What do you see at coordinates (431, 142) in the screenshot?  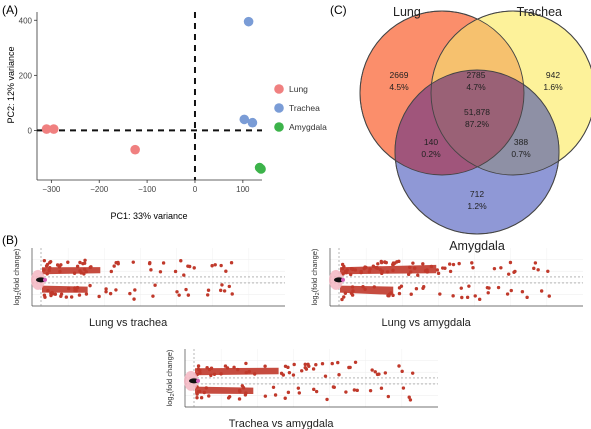 I see `venn-region-lung-amygdala-count: 140` at bounding box center [431, 142].